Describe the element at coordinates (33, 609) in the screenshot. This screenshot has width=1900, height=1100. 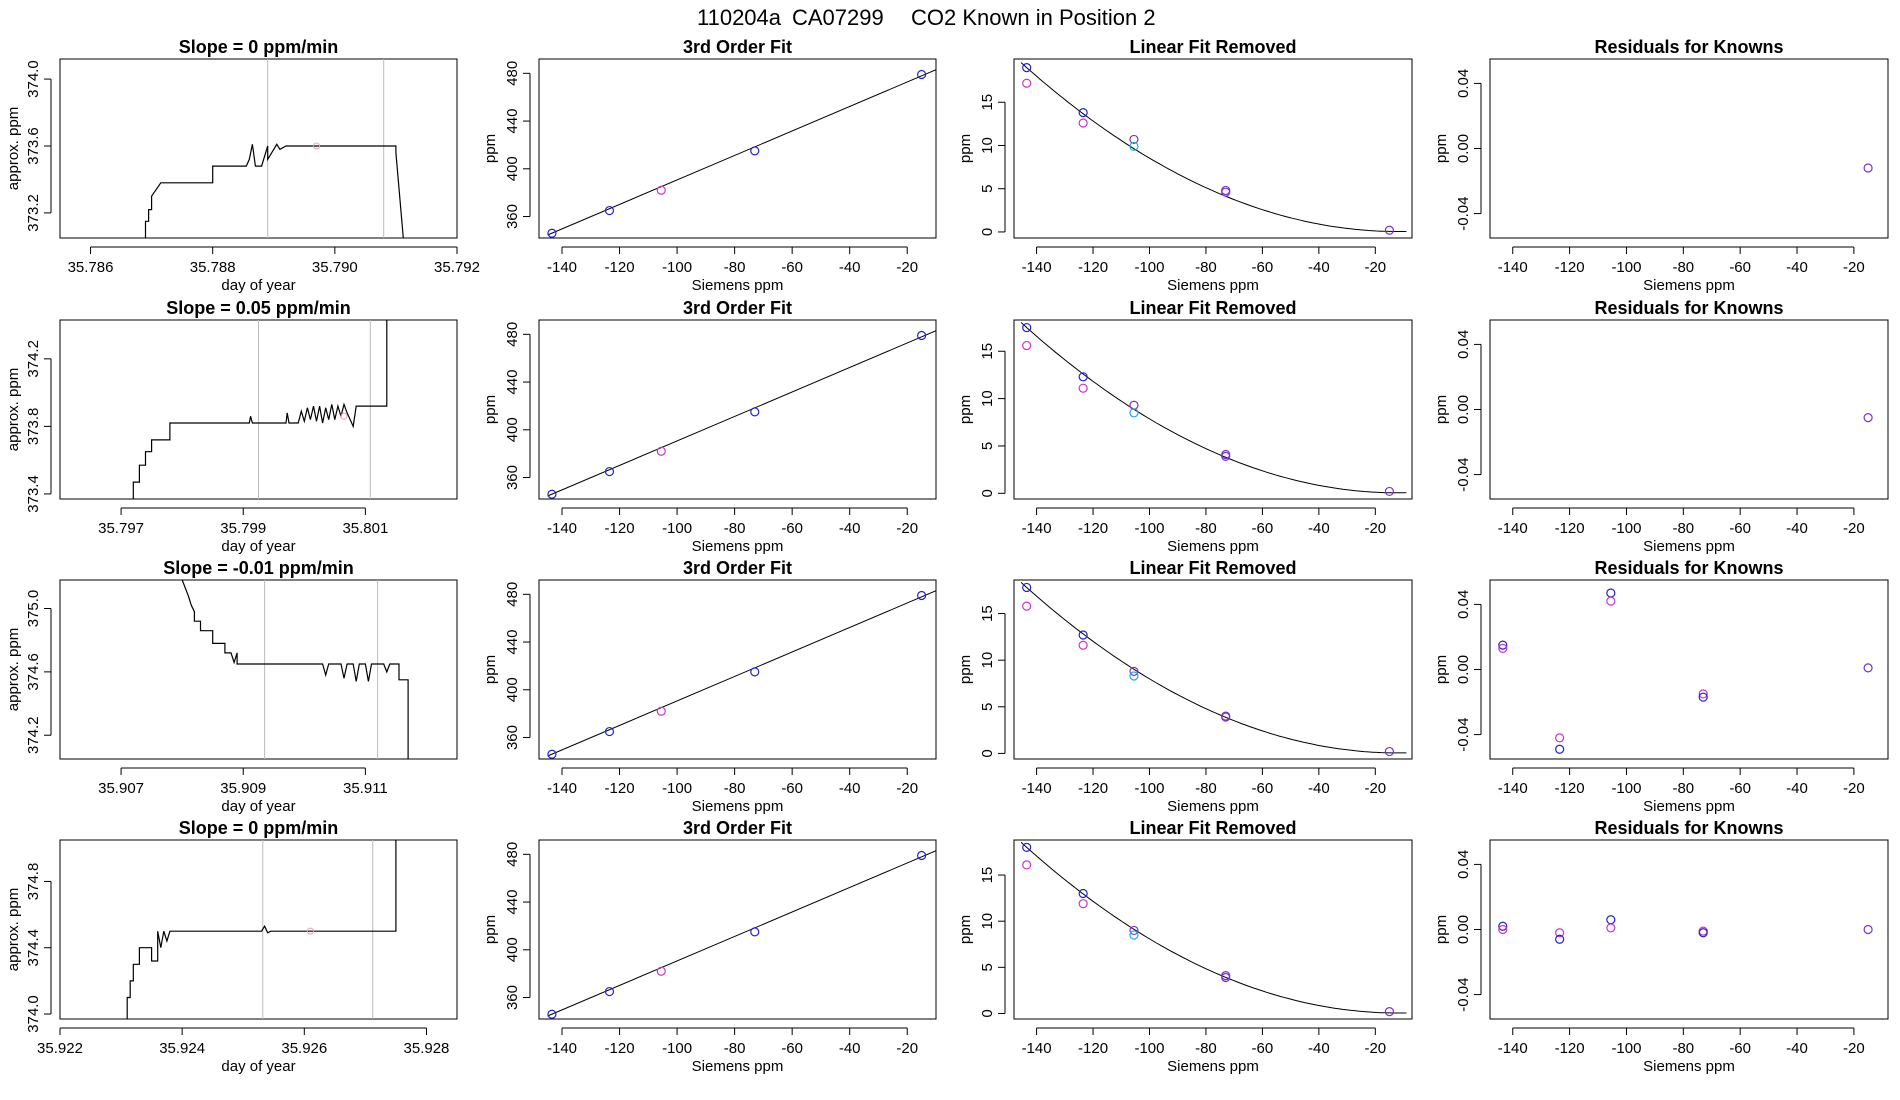
I see `y-tick-label: 375.0` at that location.